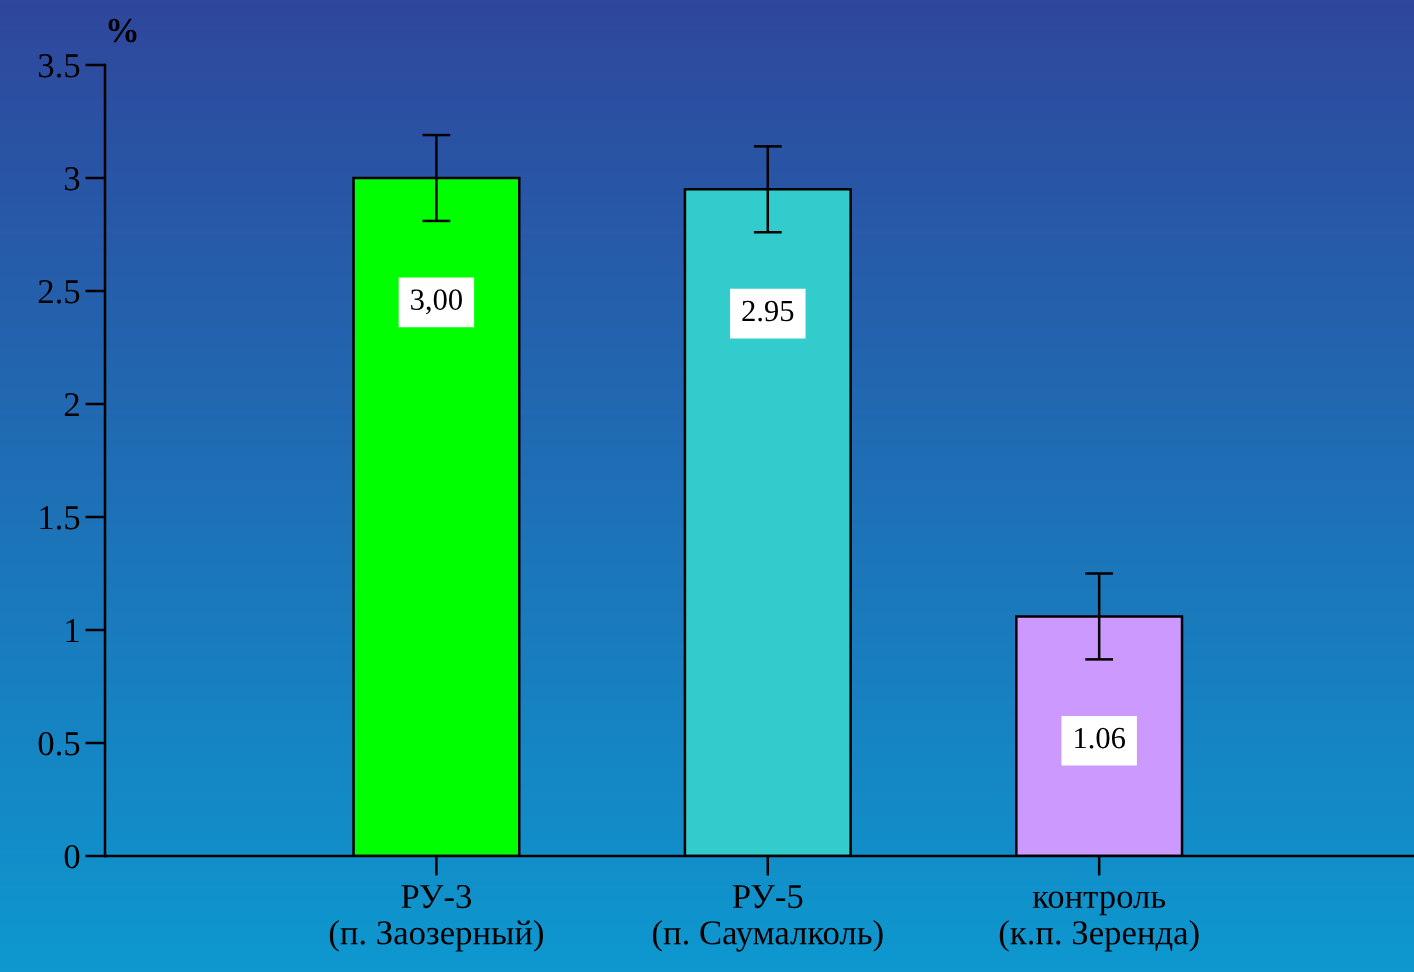 This screenshot has width=1414, height=972. Describe the element at coordinates (60, 518) in the screenshot. I see `y-tick-label: 1.5` at that location.